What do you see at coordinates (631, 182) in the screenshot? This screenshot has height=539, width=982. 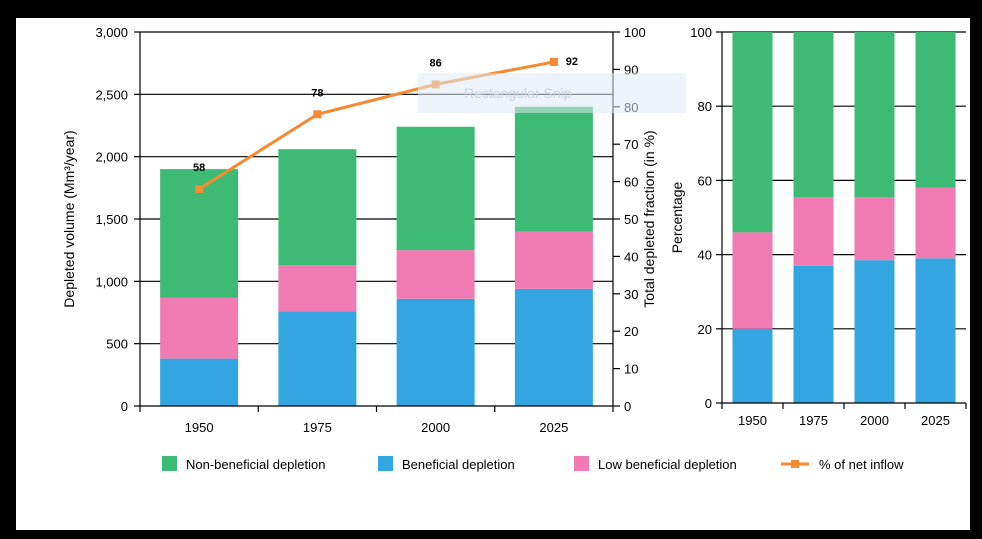 I see `secondary-y-tick-label: 60` at bounding box center [631, 182].